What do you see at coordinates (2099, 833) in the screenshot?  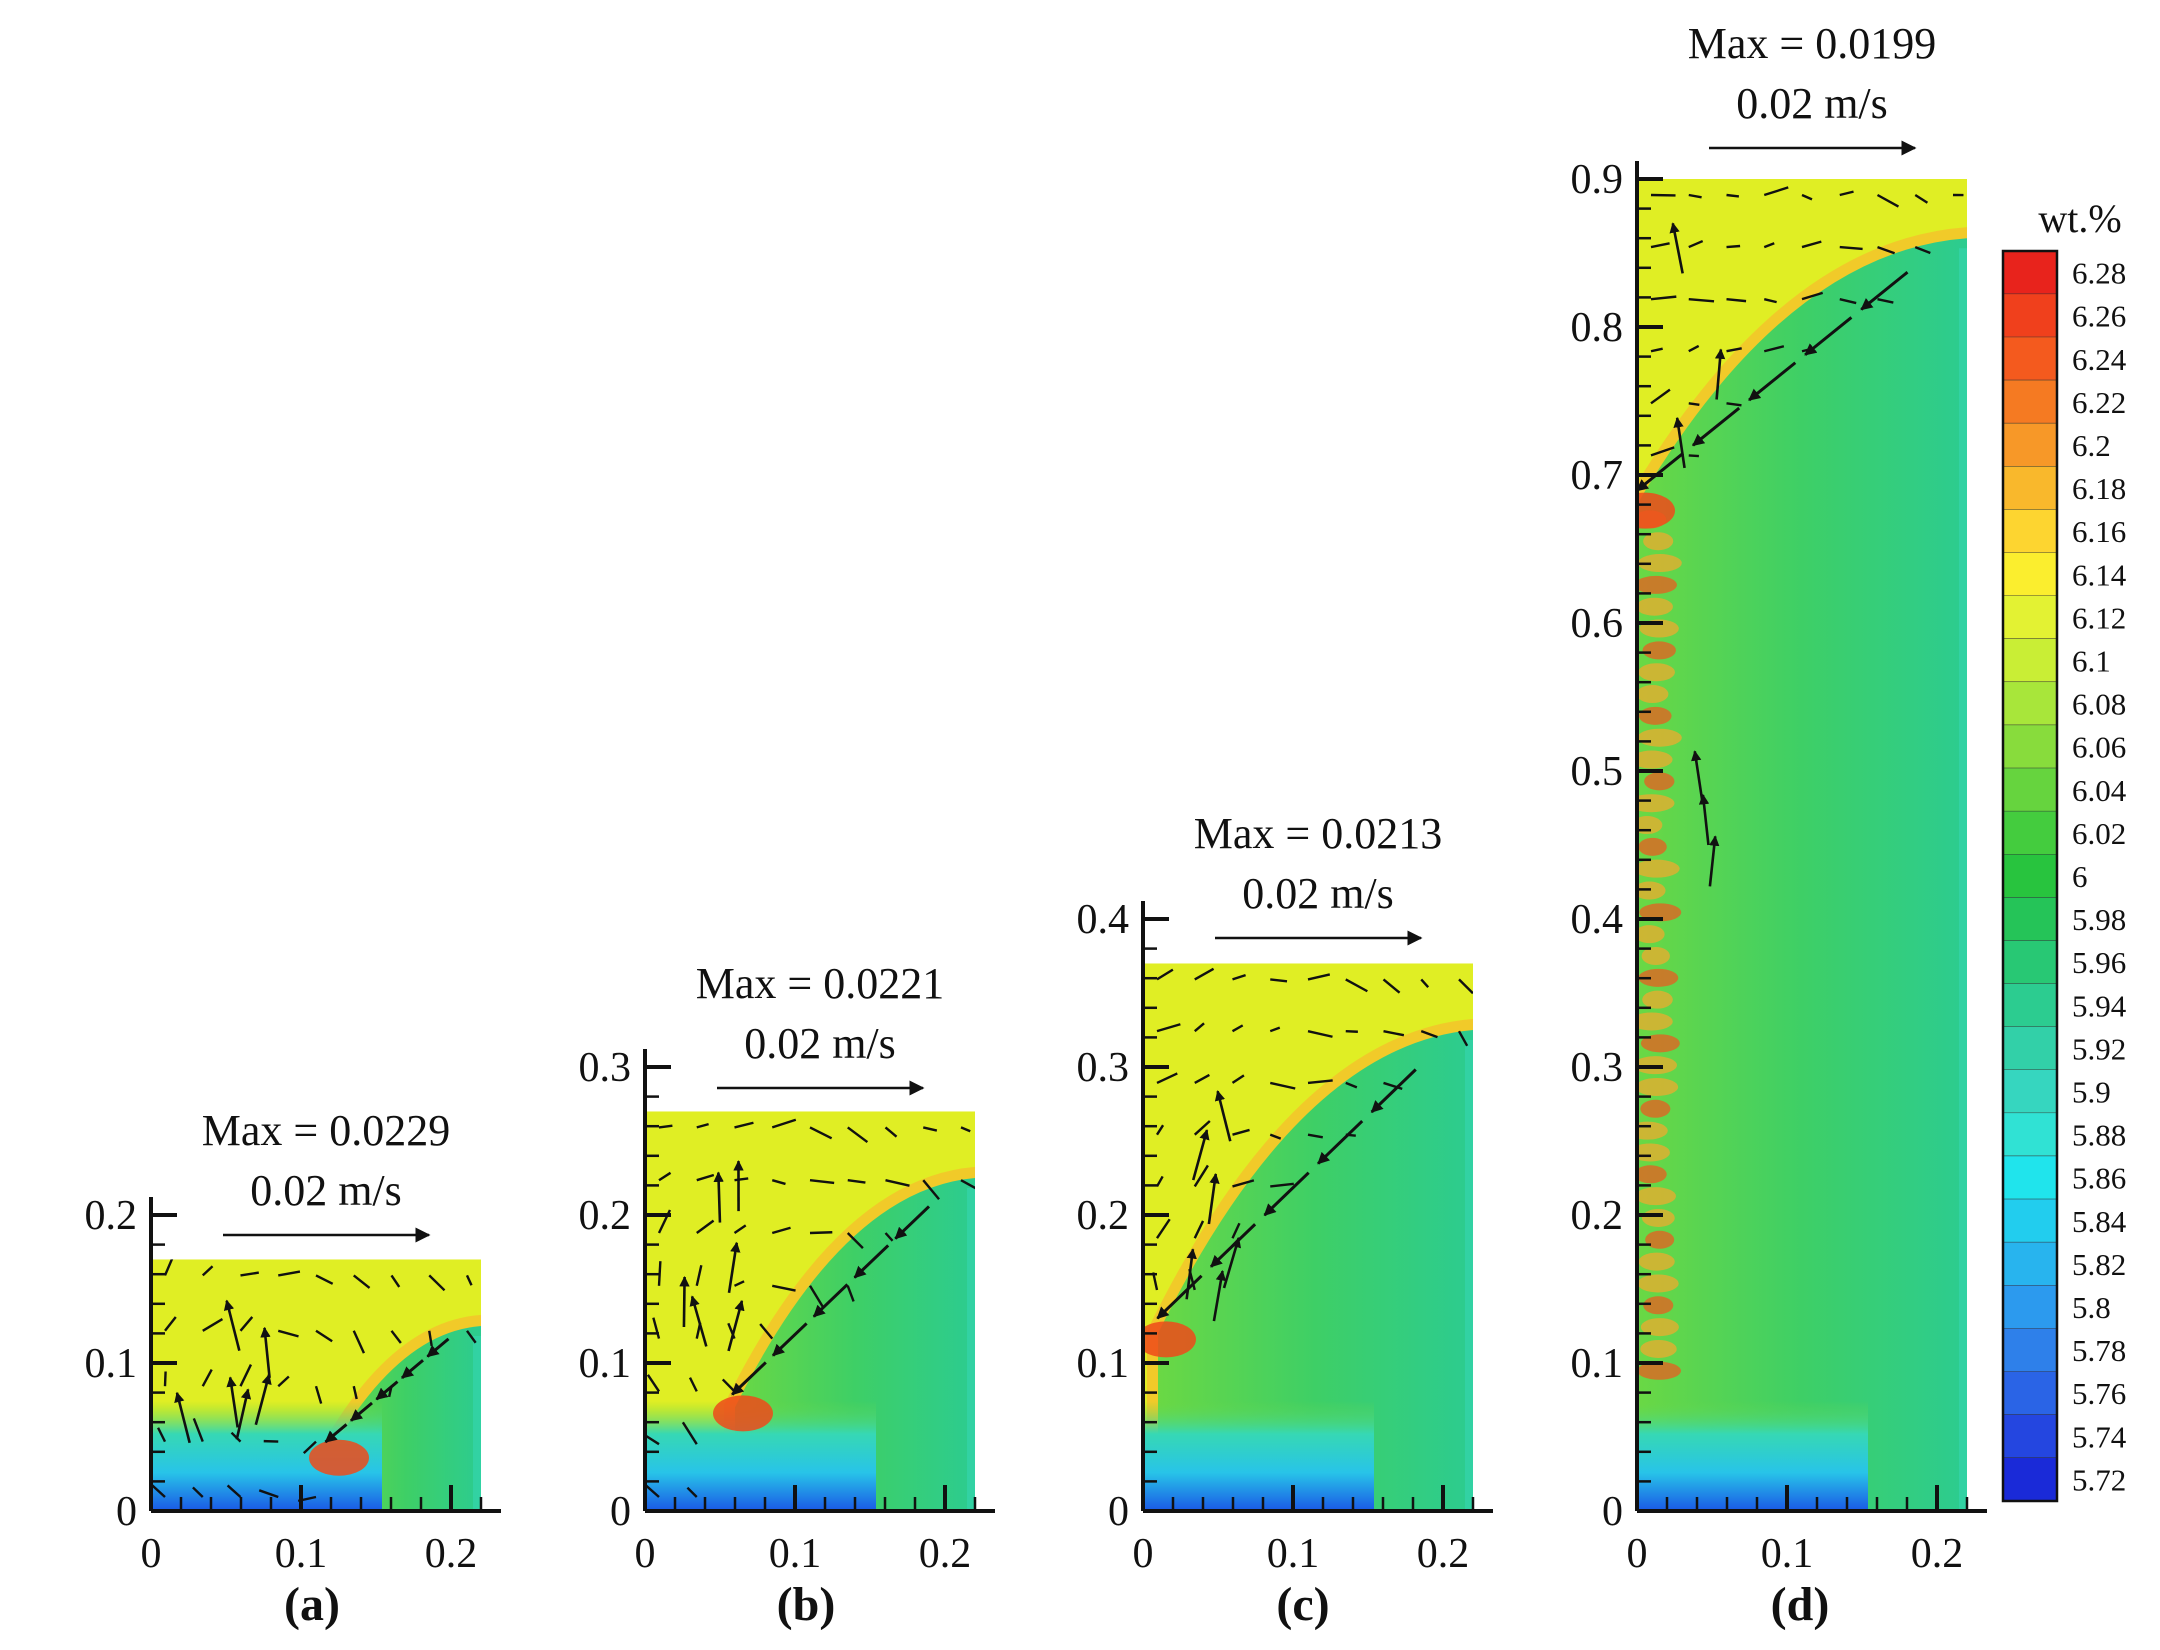 I see `colorbar-label: 6.02` at bounding box center [2099, 833].